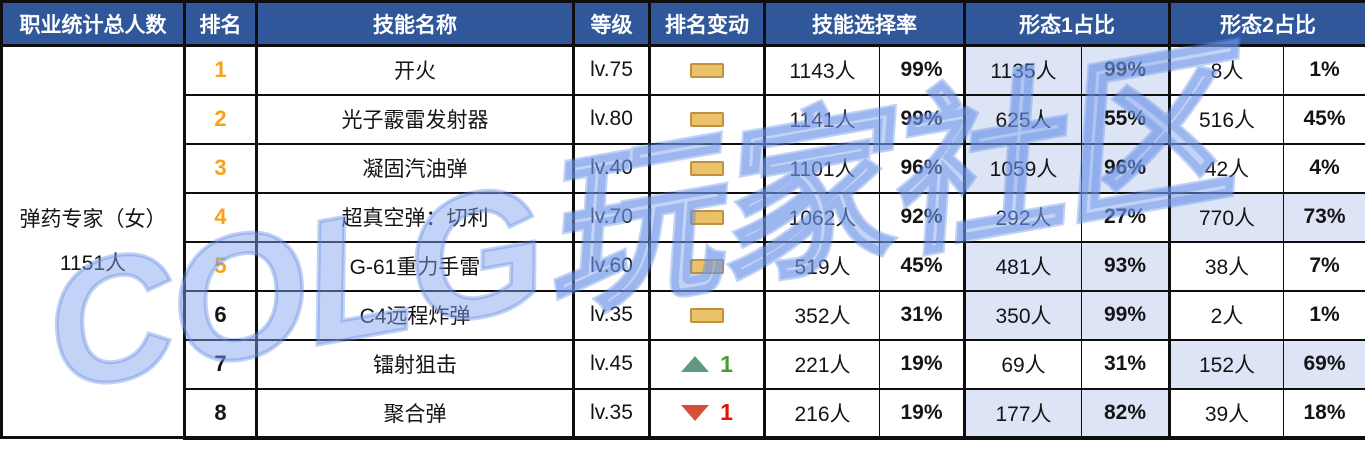 This screenshot has height=450, width=1365. Describe the element at coordinates (1125, 364) in the screenshot. I see `form1-pct-cell: 31%` at that location.